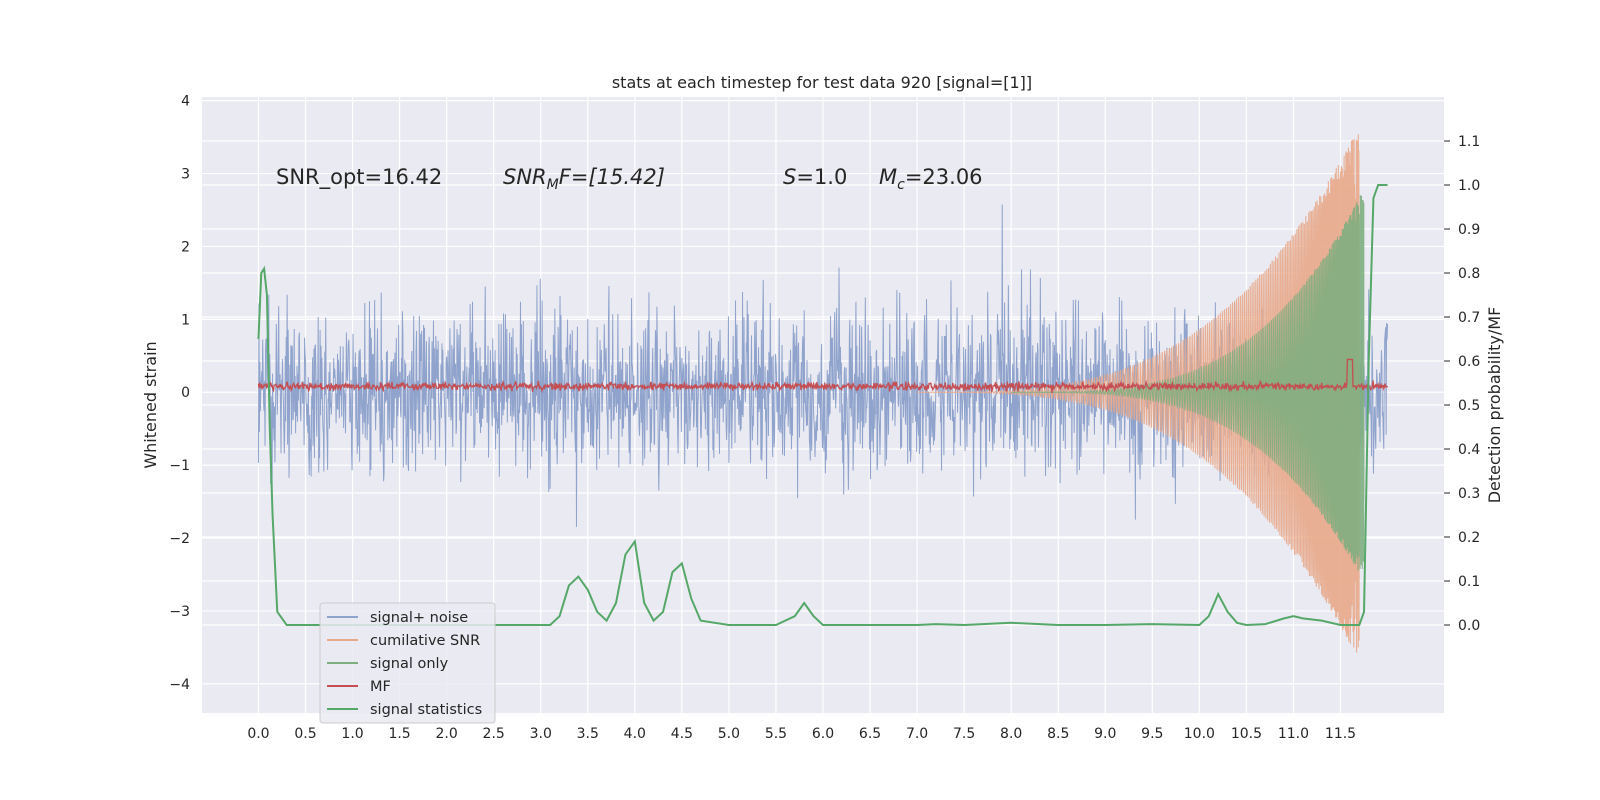 This screenshot has height=800, width=1600. Describe the element at coordinates (179, 539) in the screenshot. I see `y-tick-label: −2` at that location.